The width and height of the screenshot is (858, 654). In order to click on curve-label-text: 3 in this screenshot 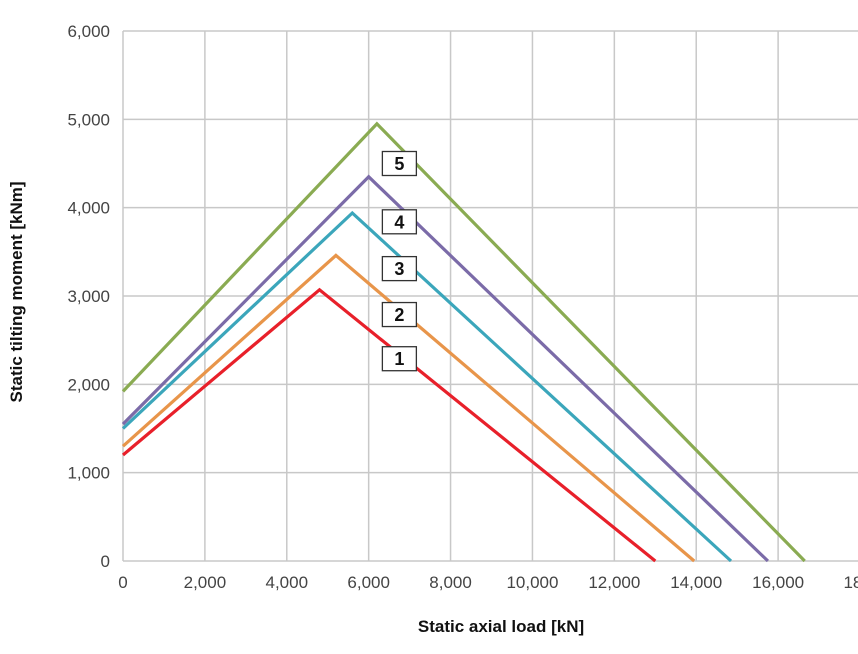, I will do `click(399, 269)`.